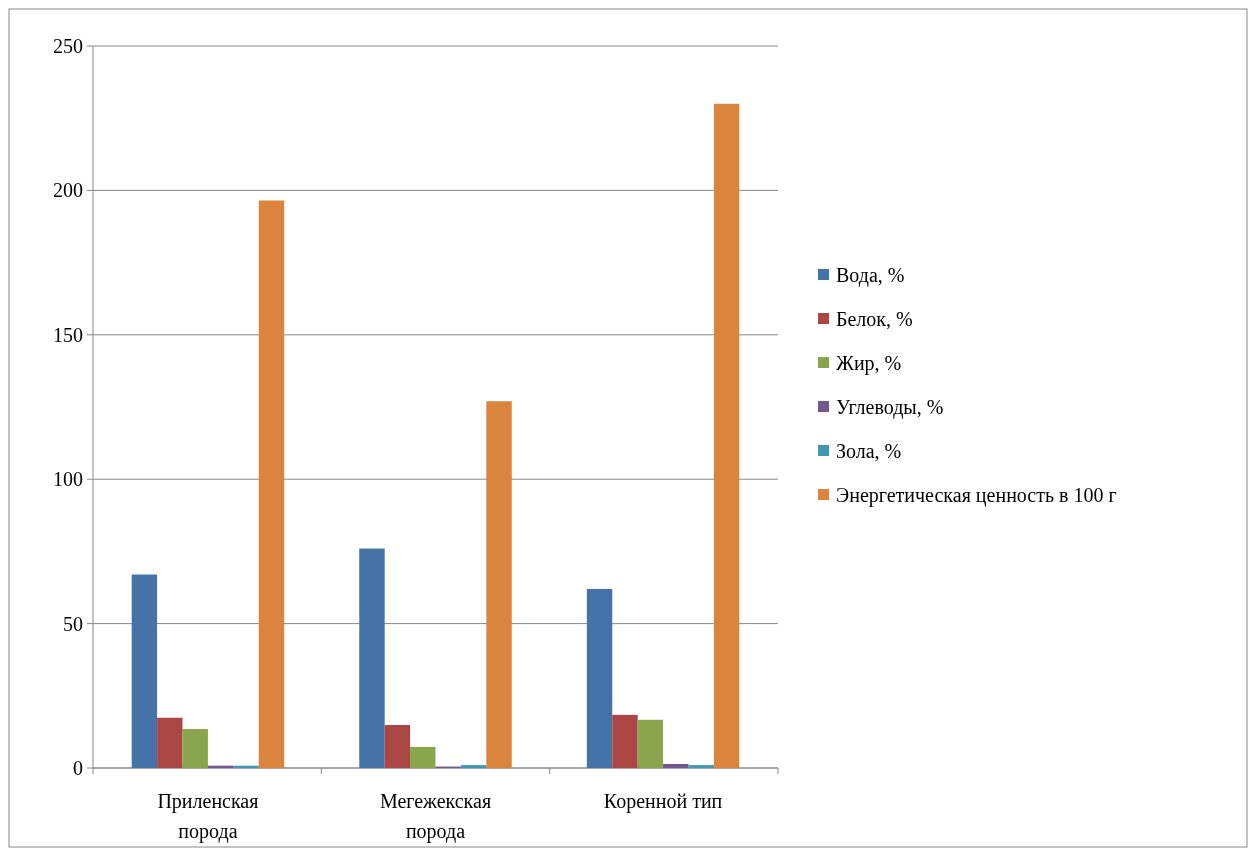 The width and height of the screenshot is (1249, 850). Describe the element at coordinates (663, 801) in the screenshot. I see `x-tick-label: Коренной тип` at that location.